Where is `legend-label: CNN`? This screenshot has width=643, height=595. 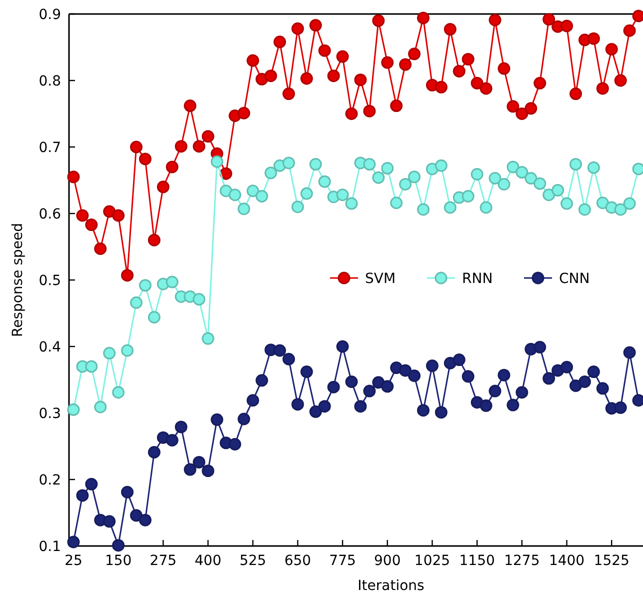 legend-label: CNN is located at coordinates (574, 278).